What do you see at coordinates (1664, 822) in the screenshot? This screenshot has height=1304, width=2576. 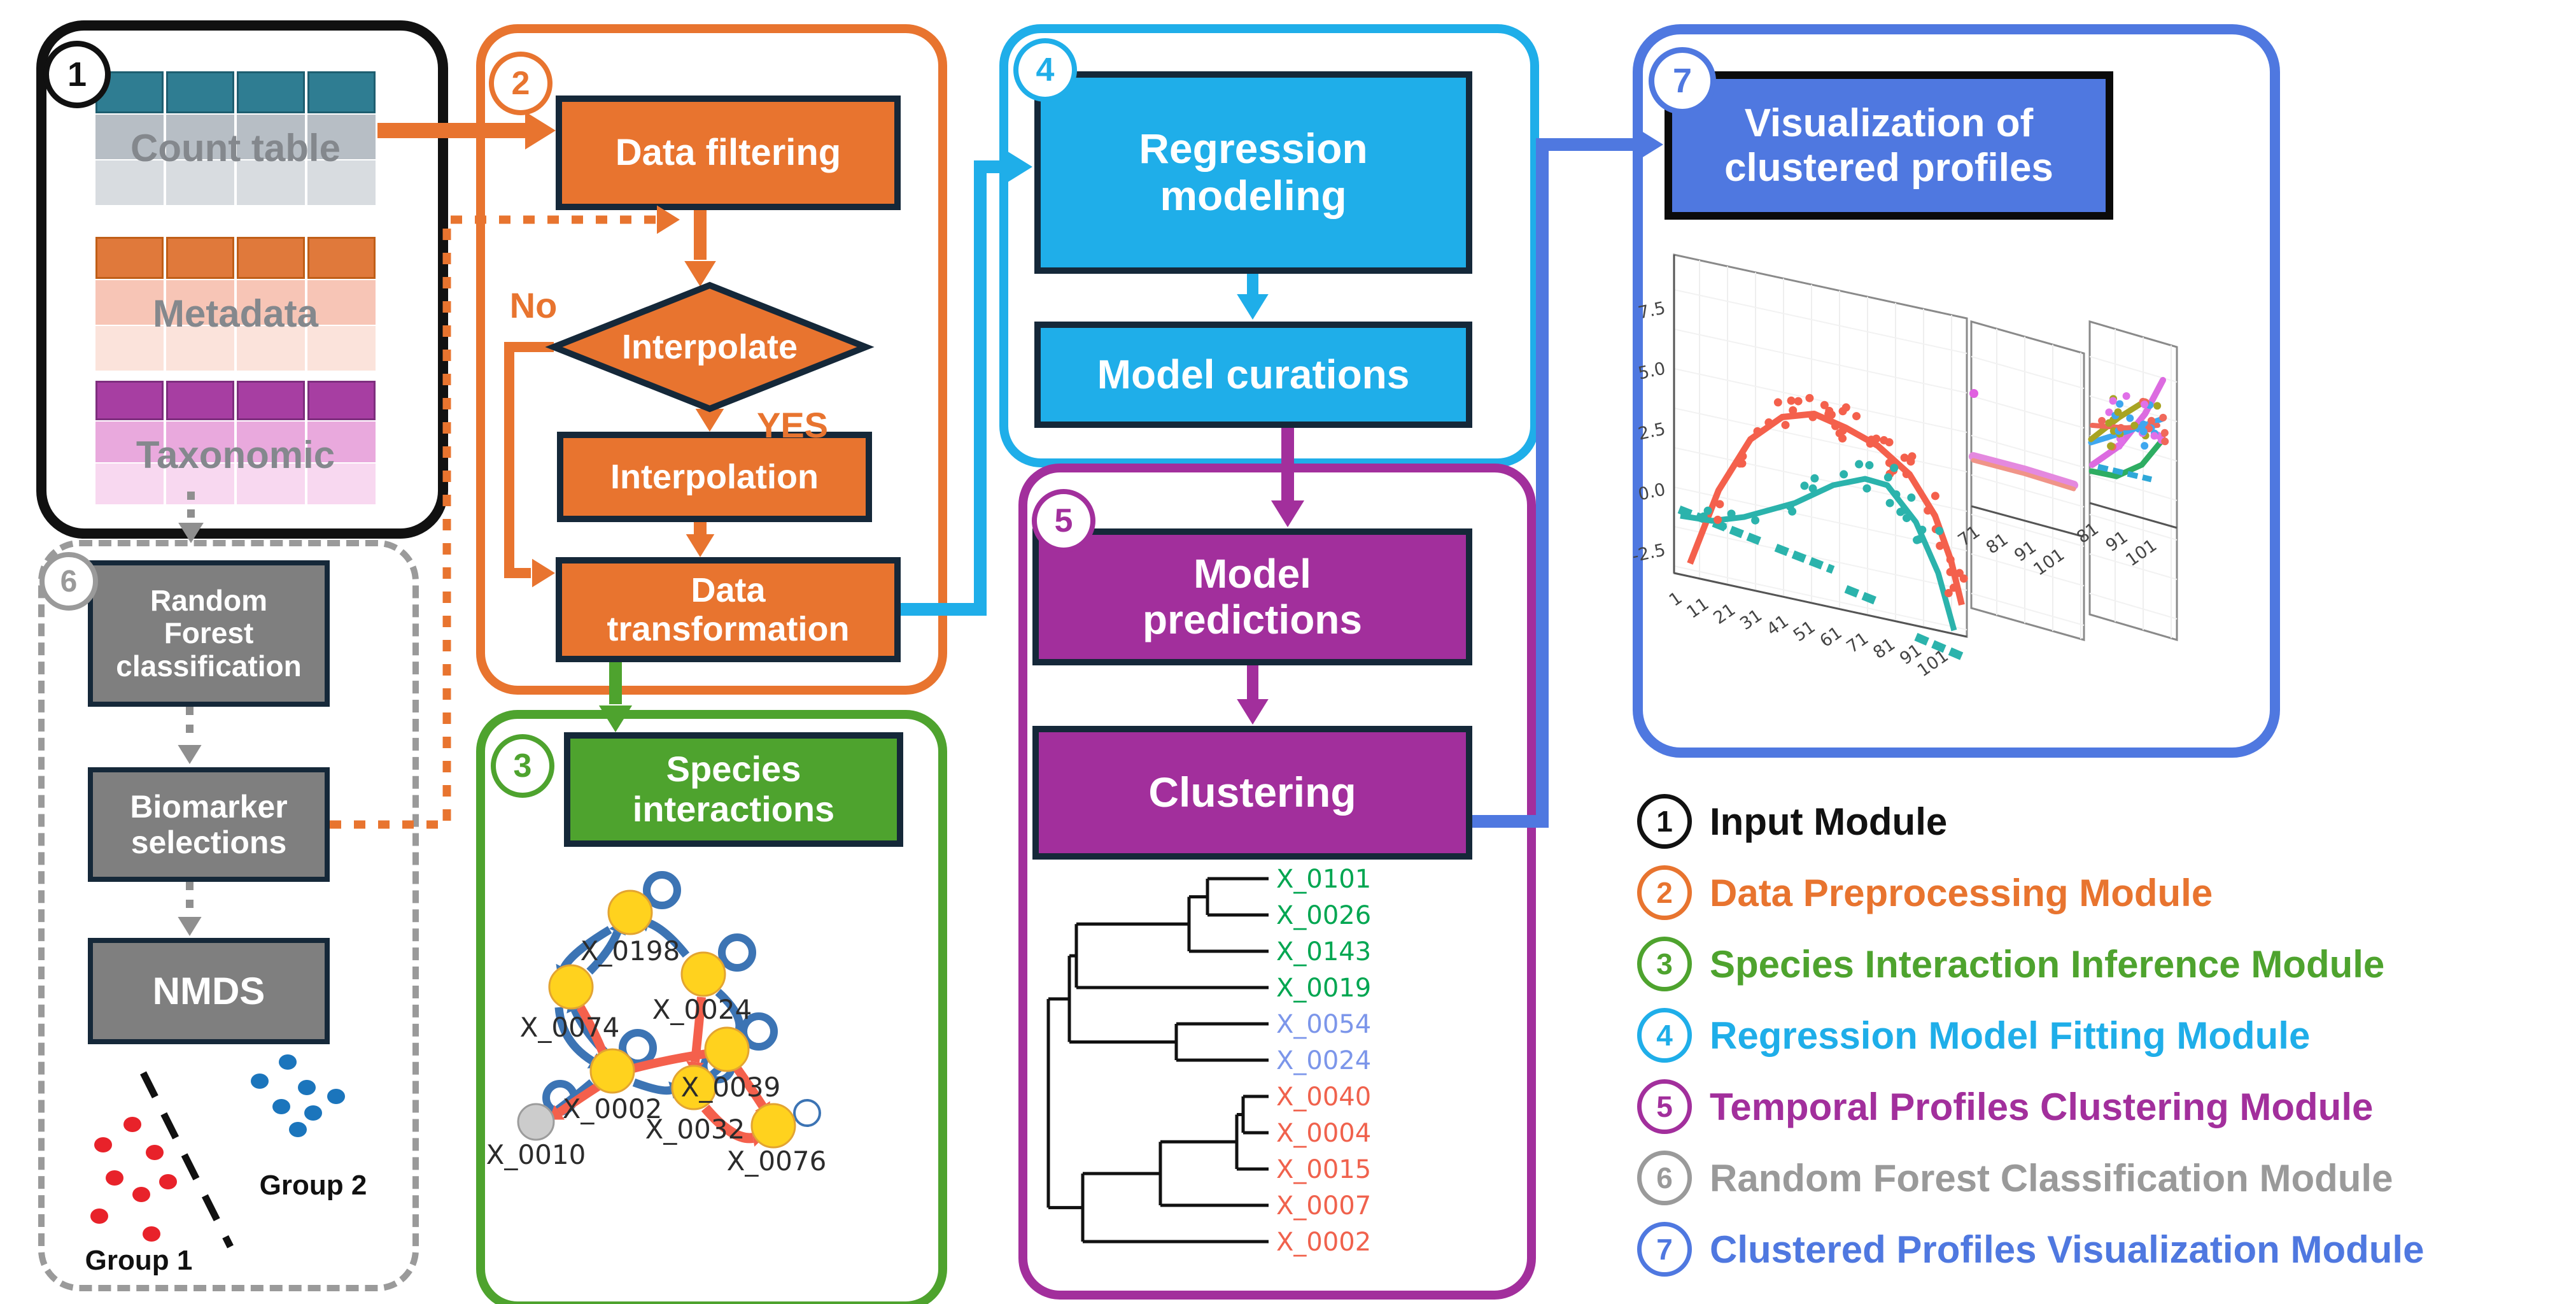 I see `legend-badge-1: 1` at bounding box center [1664, 822].